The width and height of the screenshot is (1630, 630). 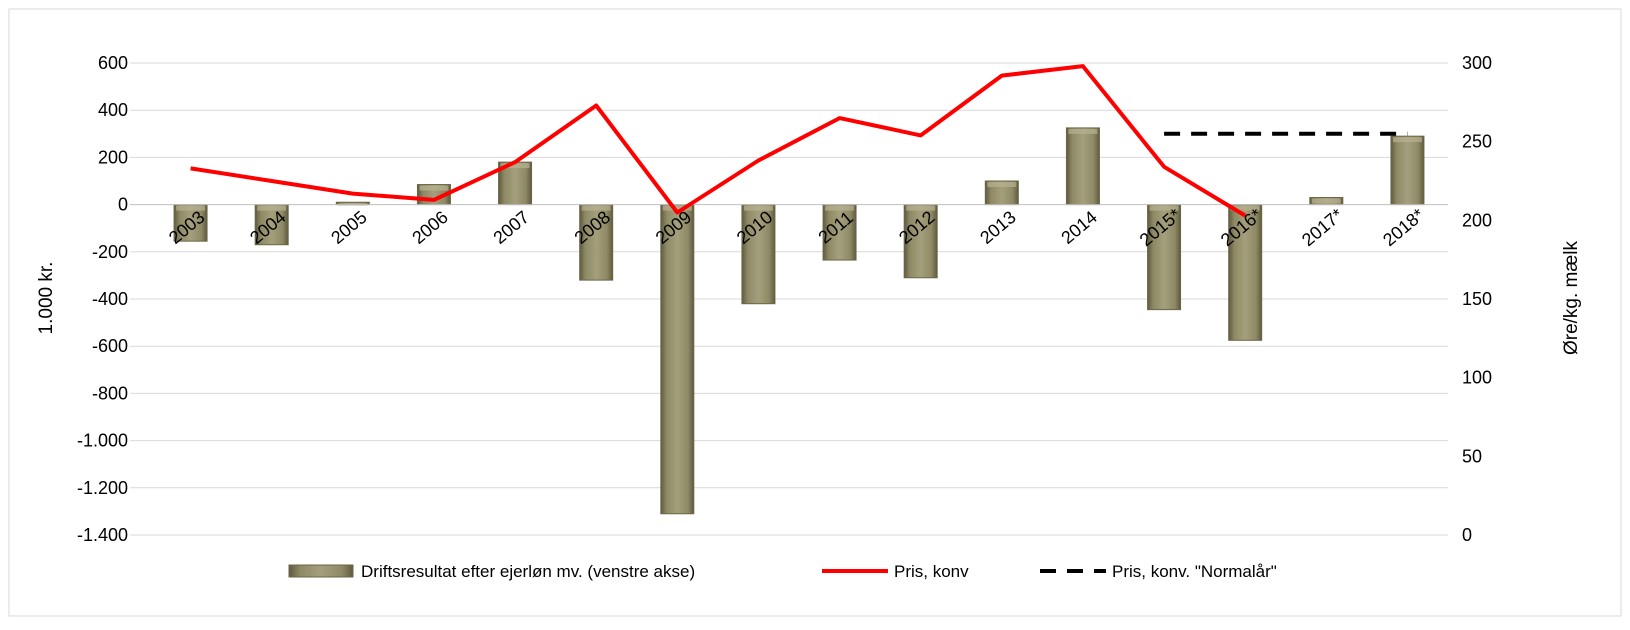 What do you see at coordinates (1477, 142) in the screenshot?
I see `right-tick-label: 250` at bounding box center [1477, 142].